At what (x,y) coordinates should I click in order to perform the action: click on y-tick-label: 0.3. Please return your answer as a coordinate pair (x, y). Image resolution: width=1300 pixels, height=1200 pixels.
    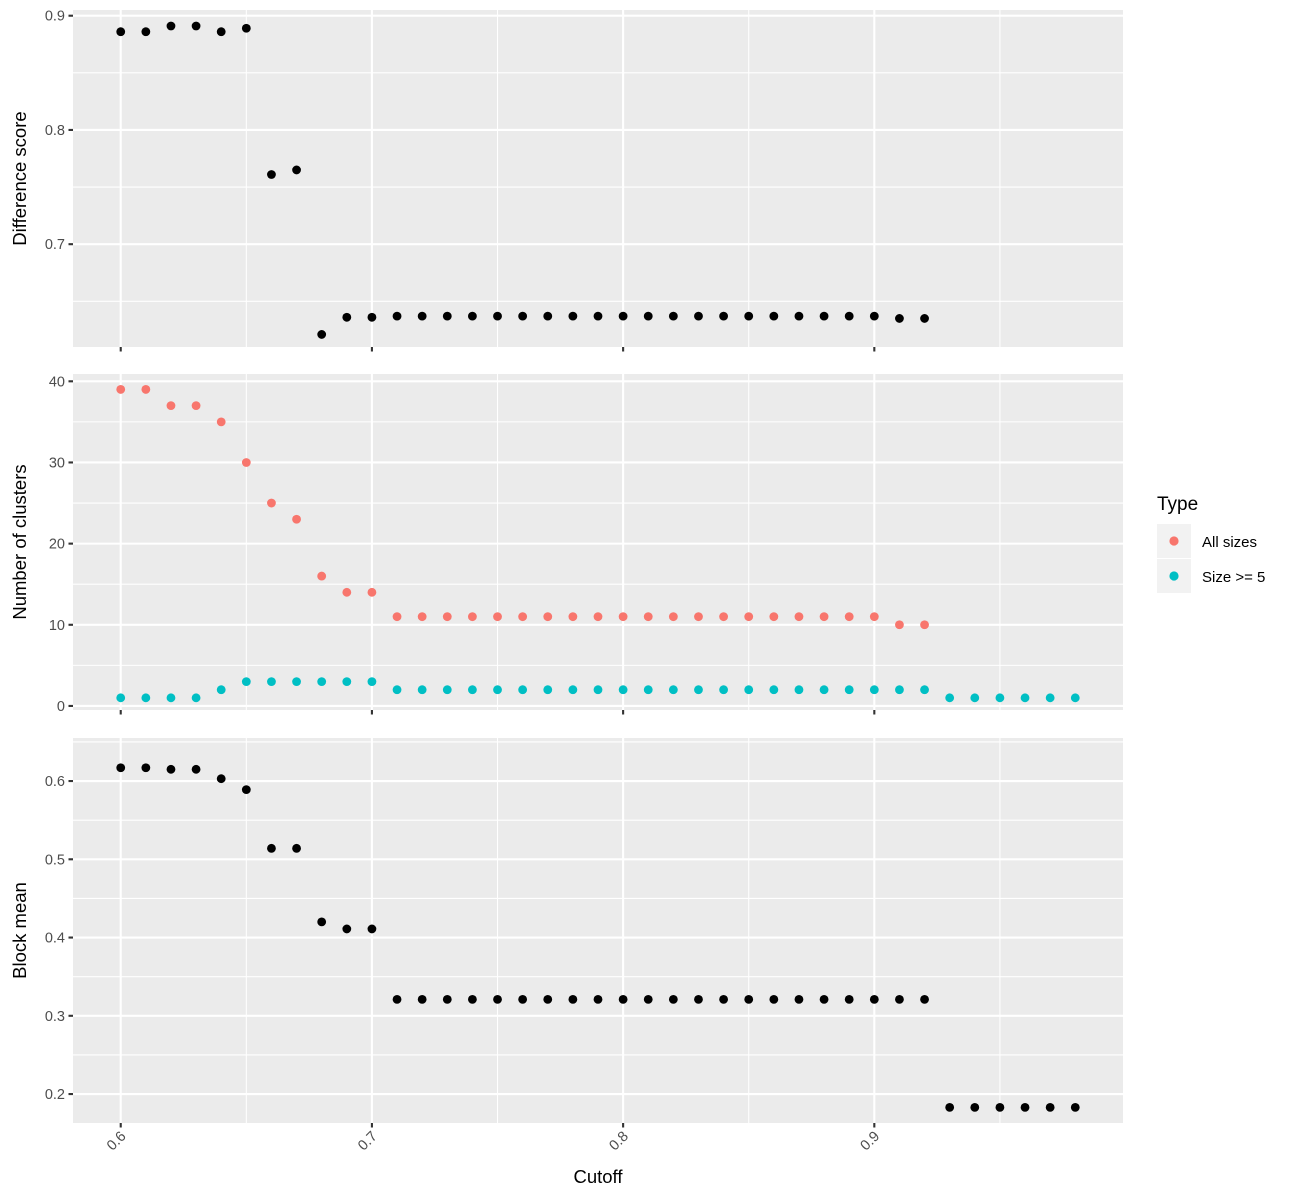
    Looking at the image, I should click on (55, 1017).